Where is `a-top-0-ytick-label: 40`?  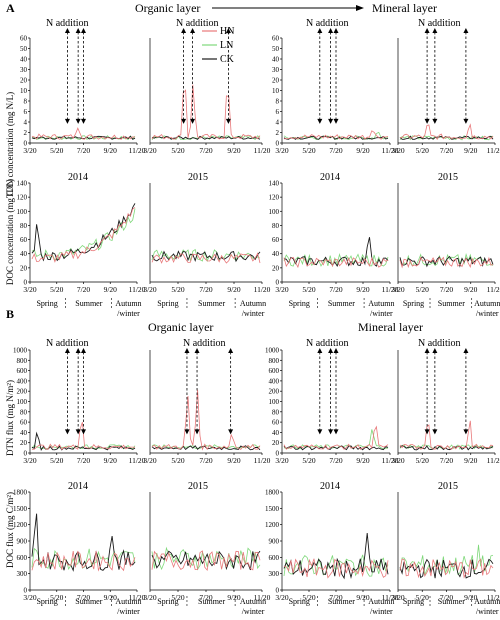
a-top-0-ytick-label: 40 is located at coordinates (24, 60).